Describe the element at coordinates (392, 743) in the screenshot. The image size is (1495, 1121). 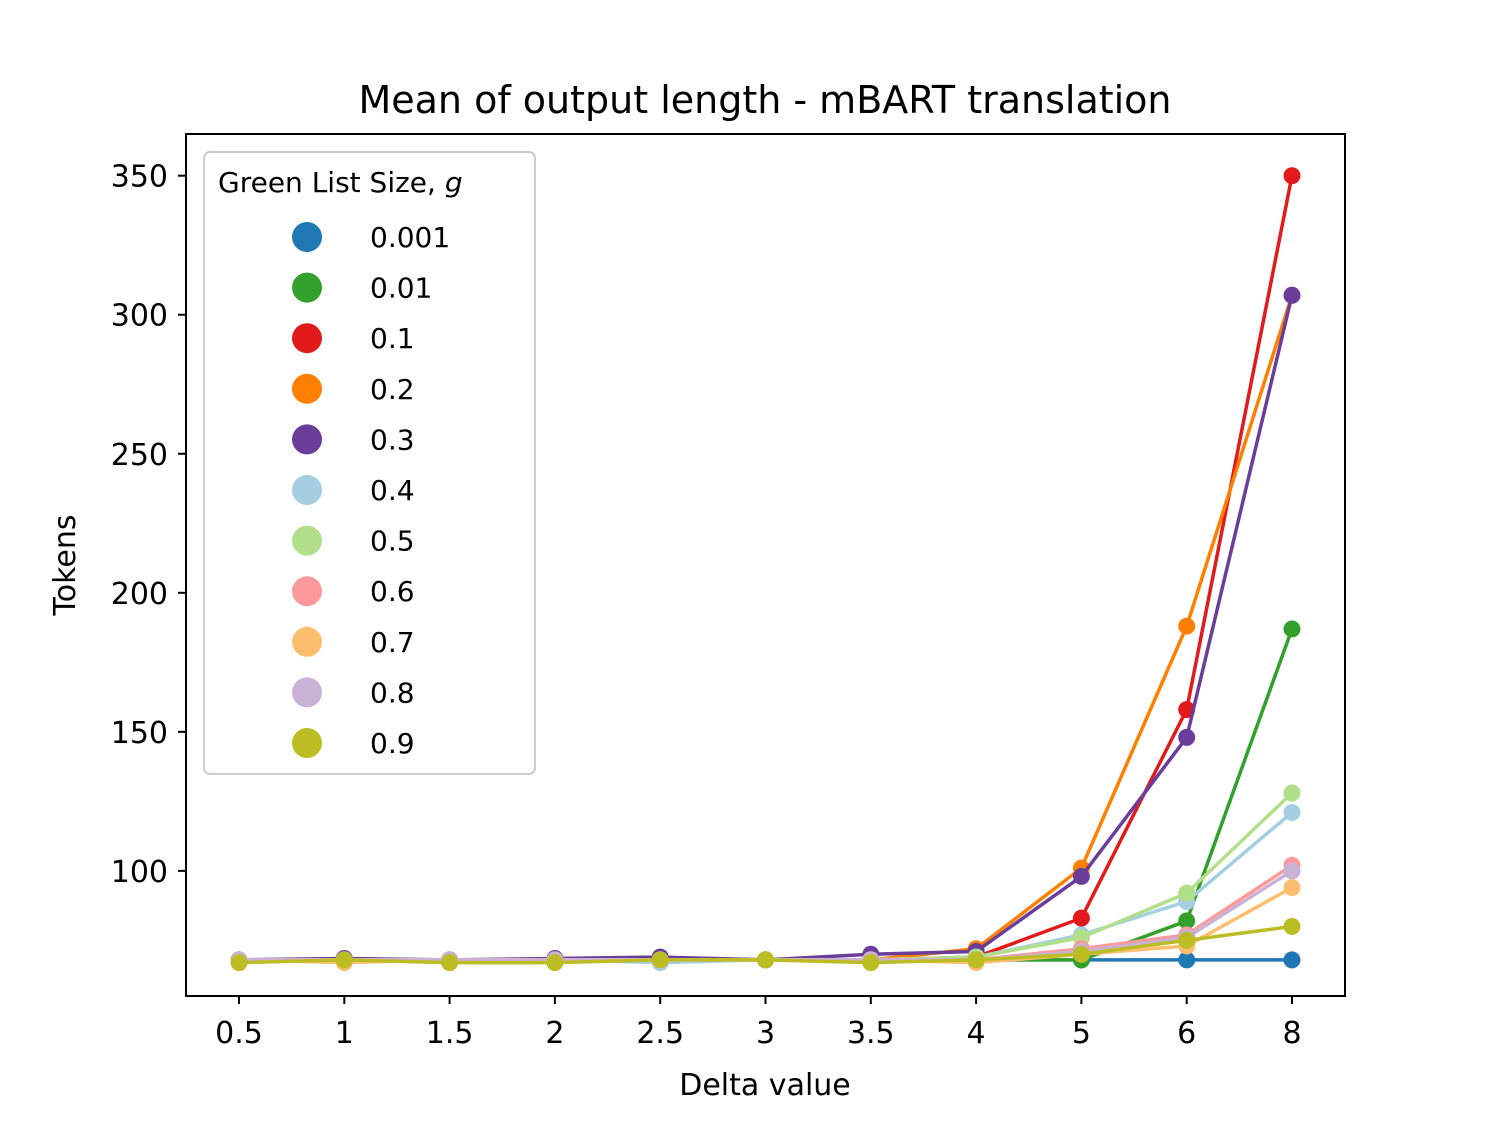
I see `legend-label: 0.9` at that location.